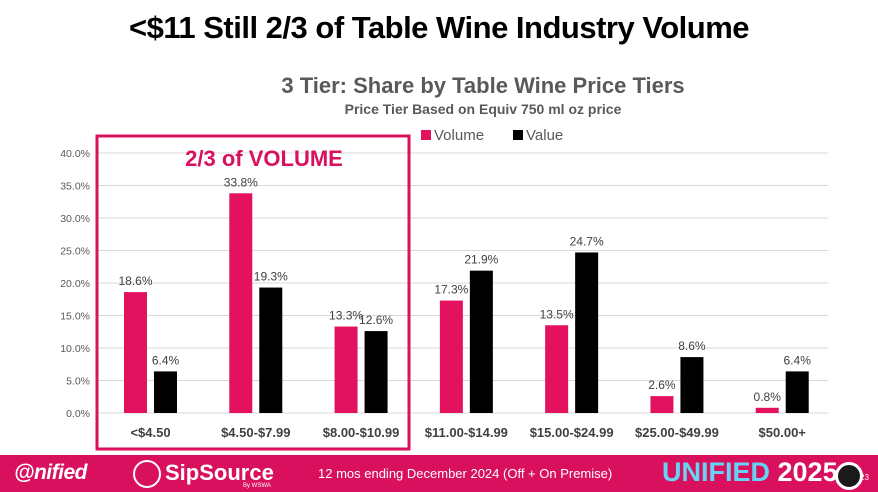 This screenshot has height=492, width=878. Describe the element at coordinates (557, 314) in the screenshot. I see `data-label-volume: 13.5%` at that location.